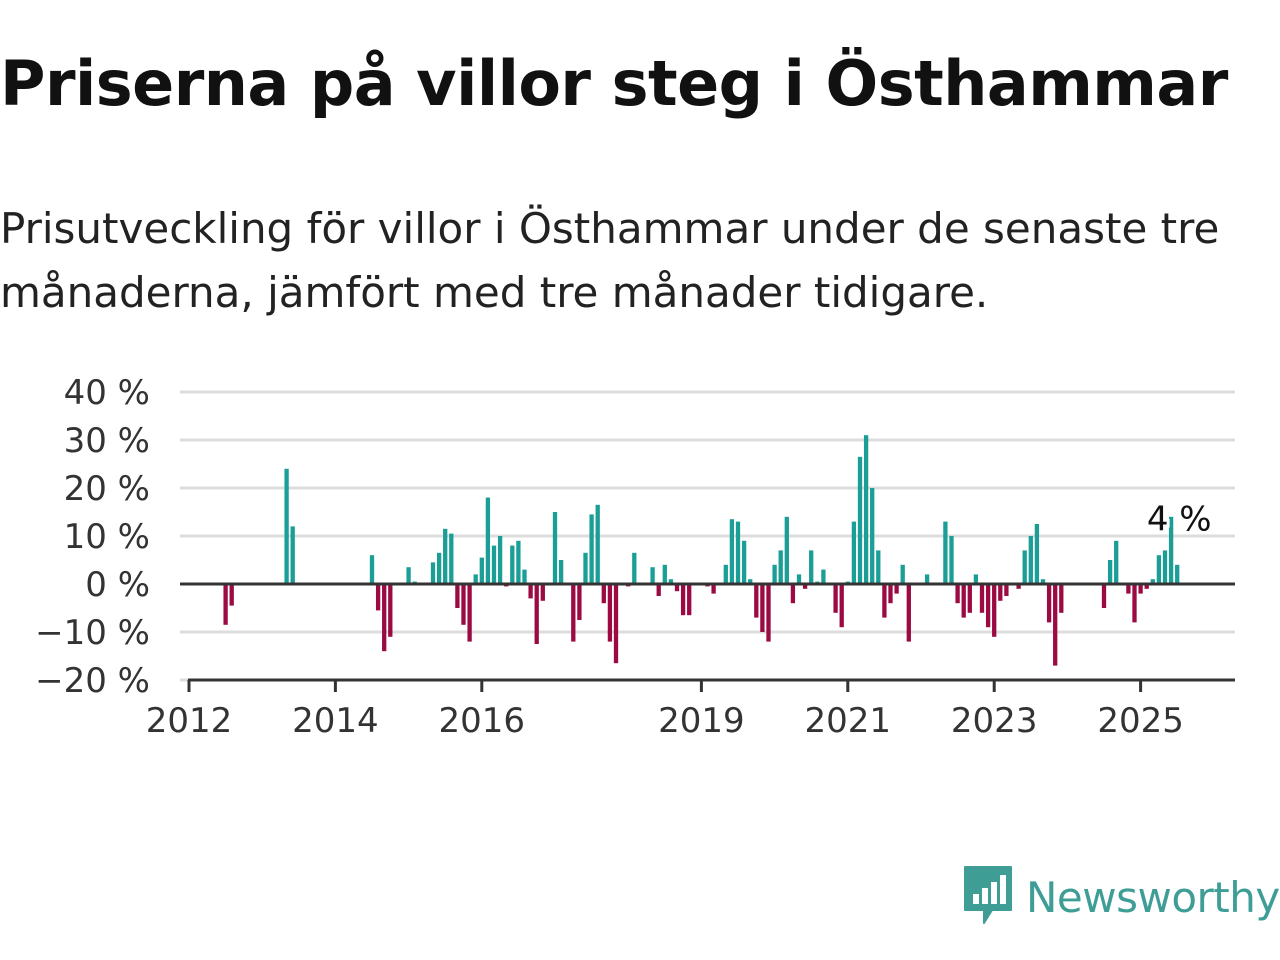 The image size is (1280, 960). What do you see at coordinates (107, 393) in the screenshot?
I see `y-tick-label: 40 %` at bounding box center [107, 393].